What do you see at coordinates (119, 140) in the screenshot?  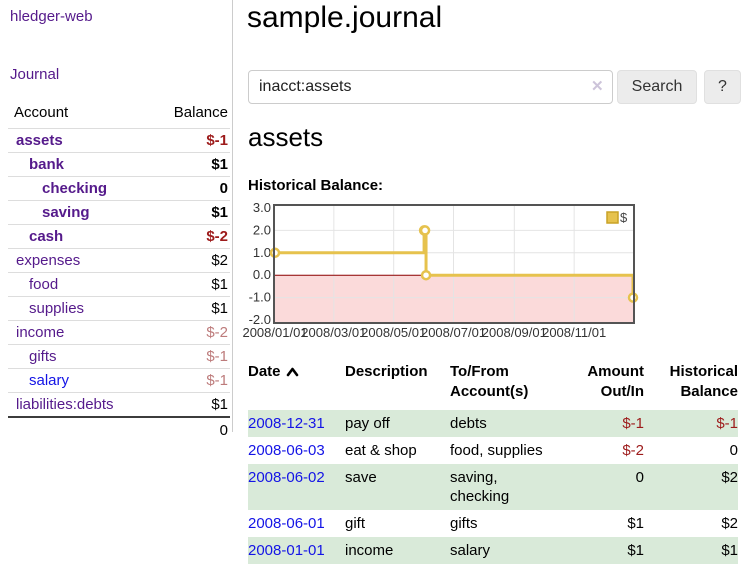 I see `account-row: assets $-1` at bounding box center [119, 140].